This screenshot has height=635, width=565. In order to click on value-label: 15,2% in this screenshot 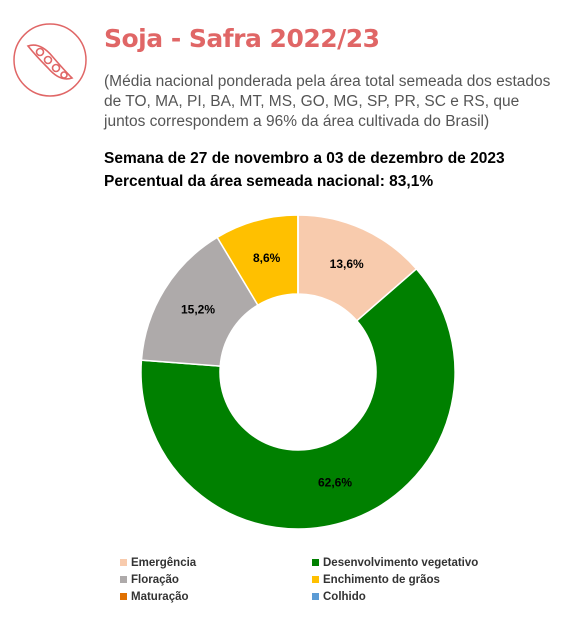, I will do `click(198, 309)`.